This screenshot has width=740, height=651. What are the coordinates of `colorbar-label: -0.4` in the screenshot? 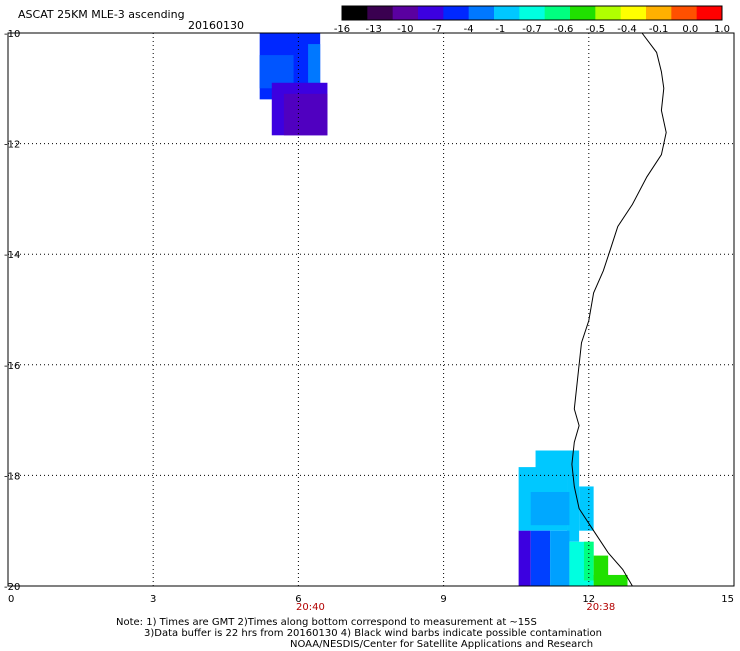 It's located at (627, 29).